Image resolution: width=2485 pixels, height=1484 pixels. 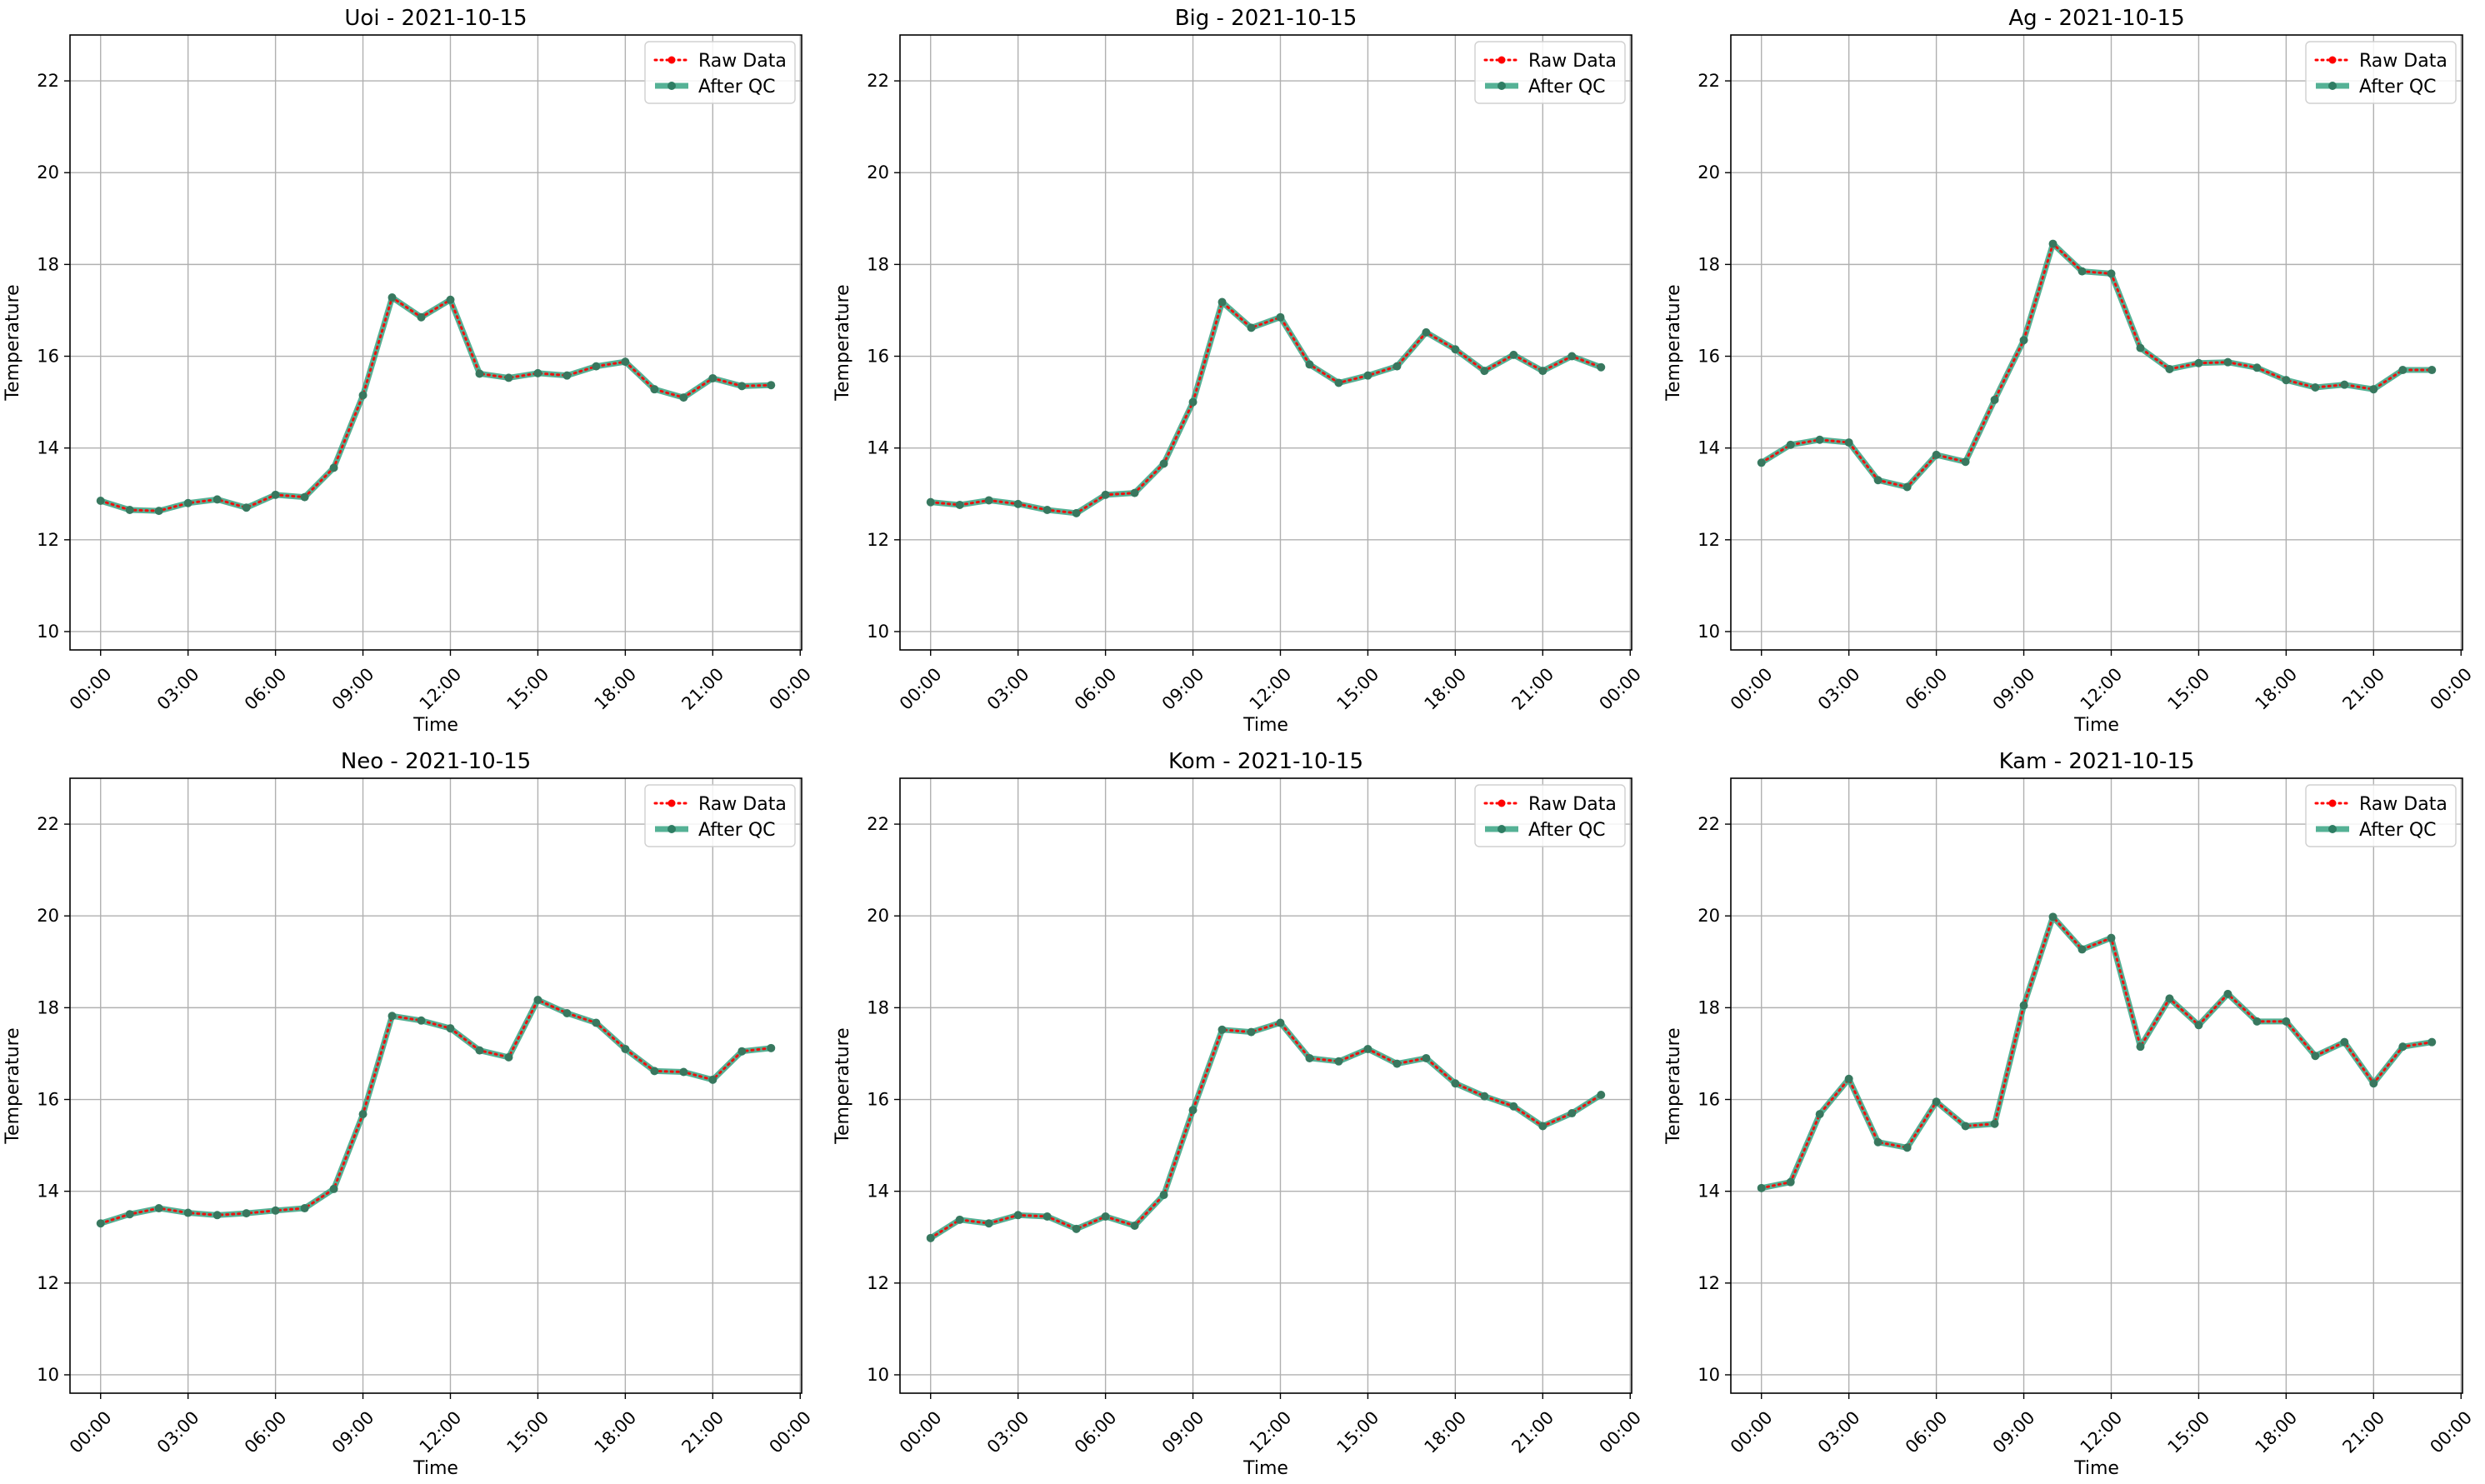 What do you see at coordinates (436, 18) in the screenshot?
I see `subplot-title: Uoi - 2021-10-15` at bounding box center [436, 18].